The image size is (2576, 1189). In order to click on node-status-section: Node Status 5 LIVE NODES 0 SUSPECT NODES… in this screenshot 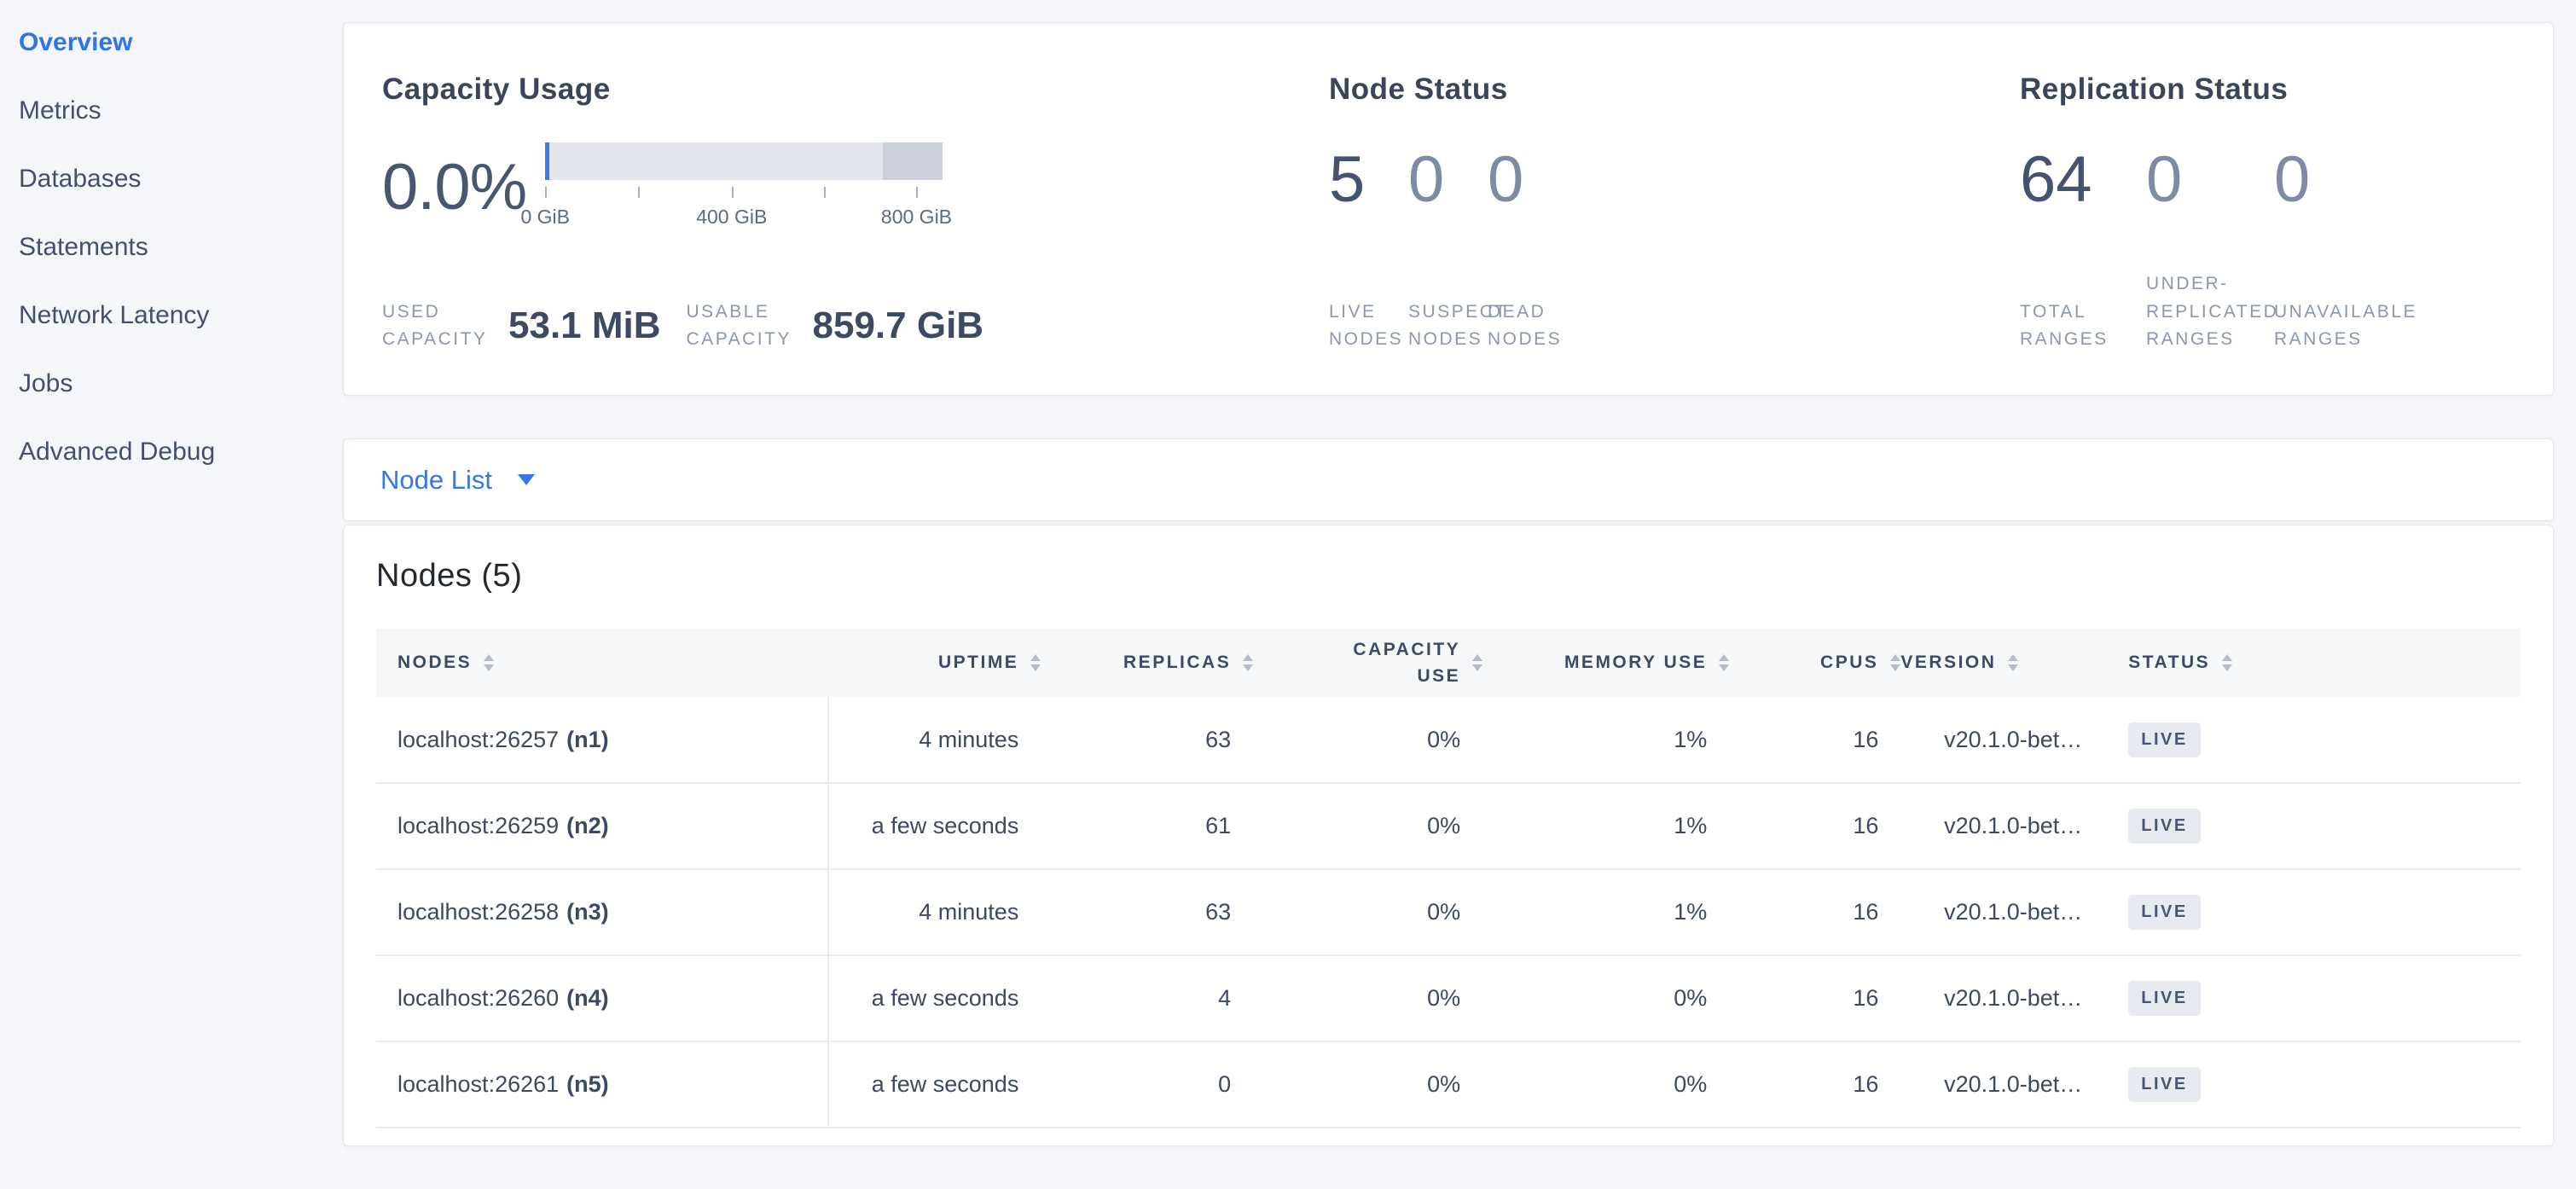, I will do `click(1674, 213)`.